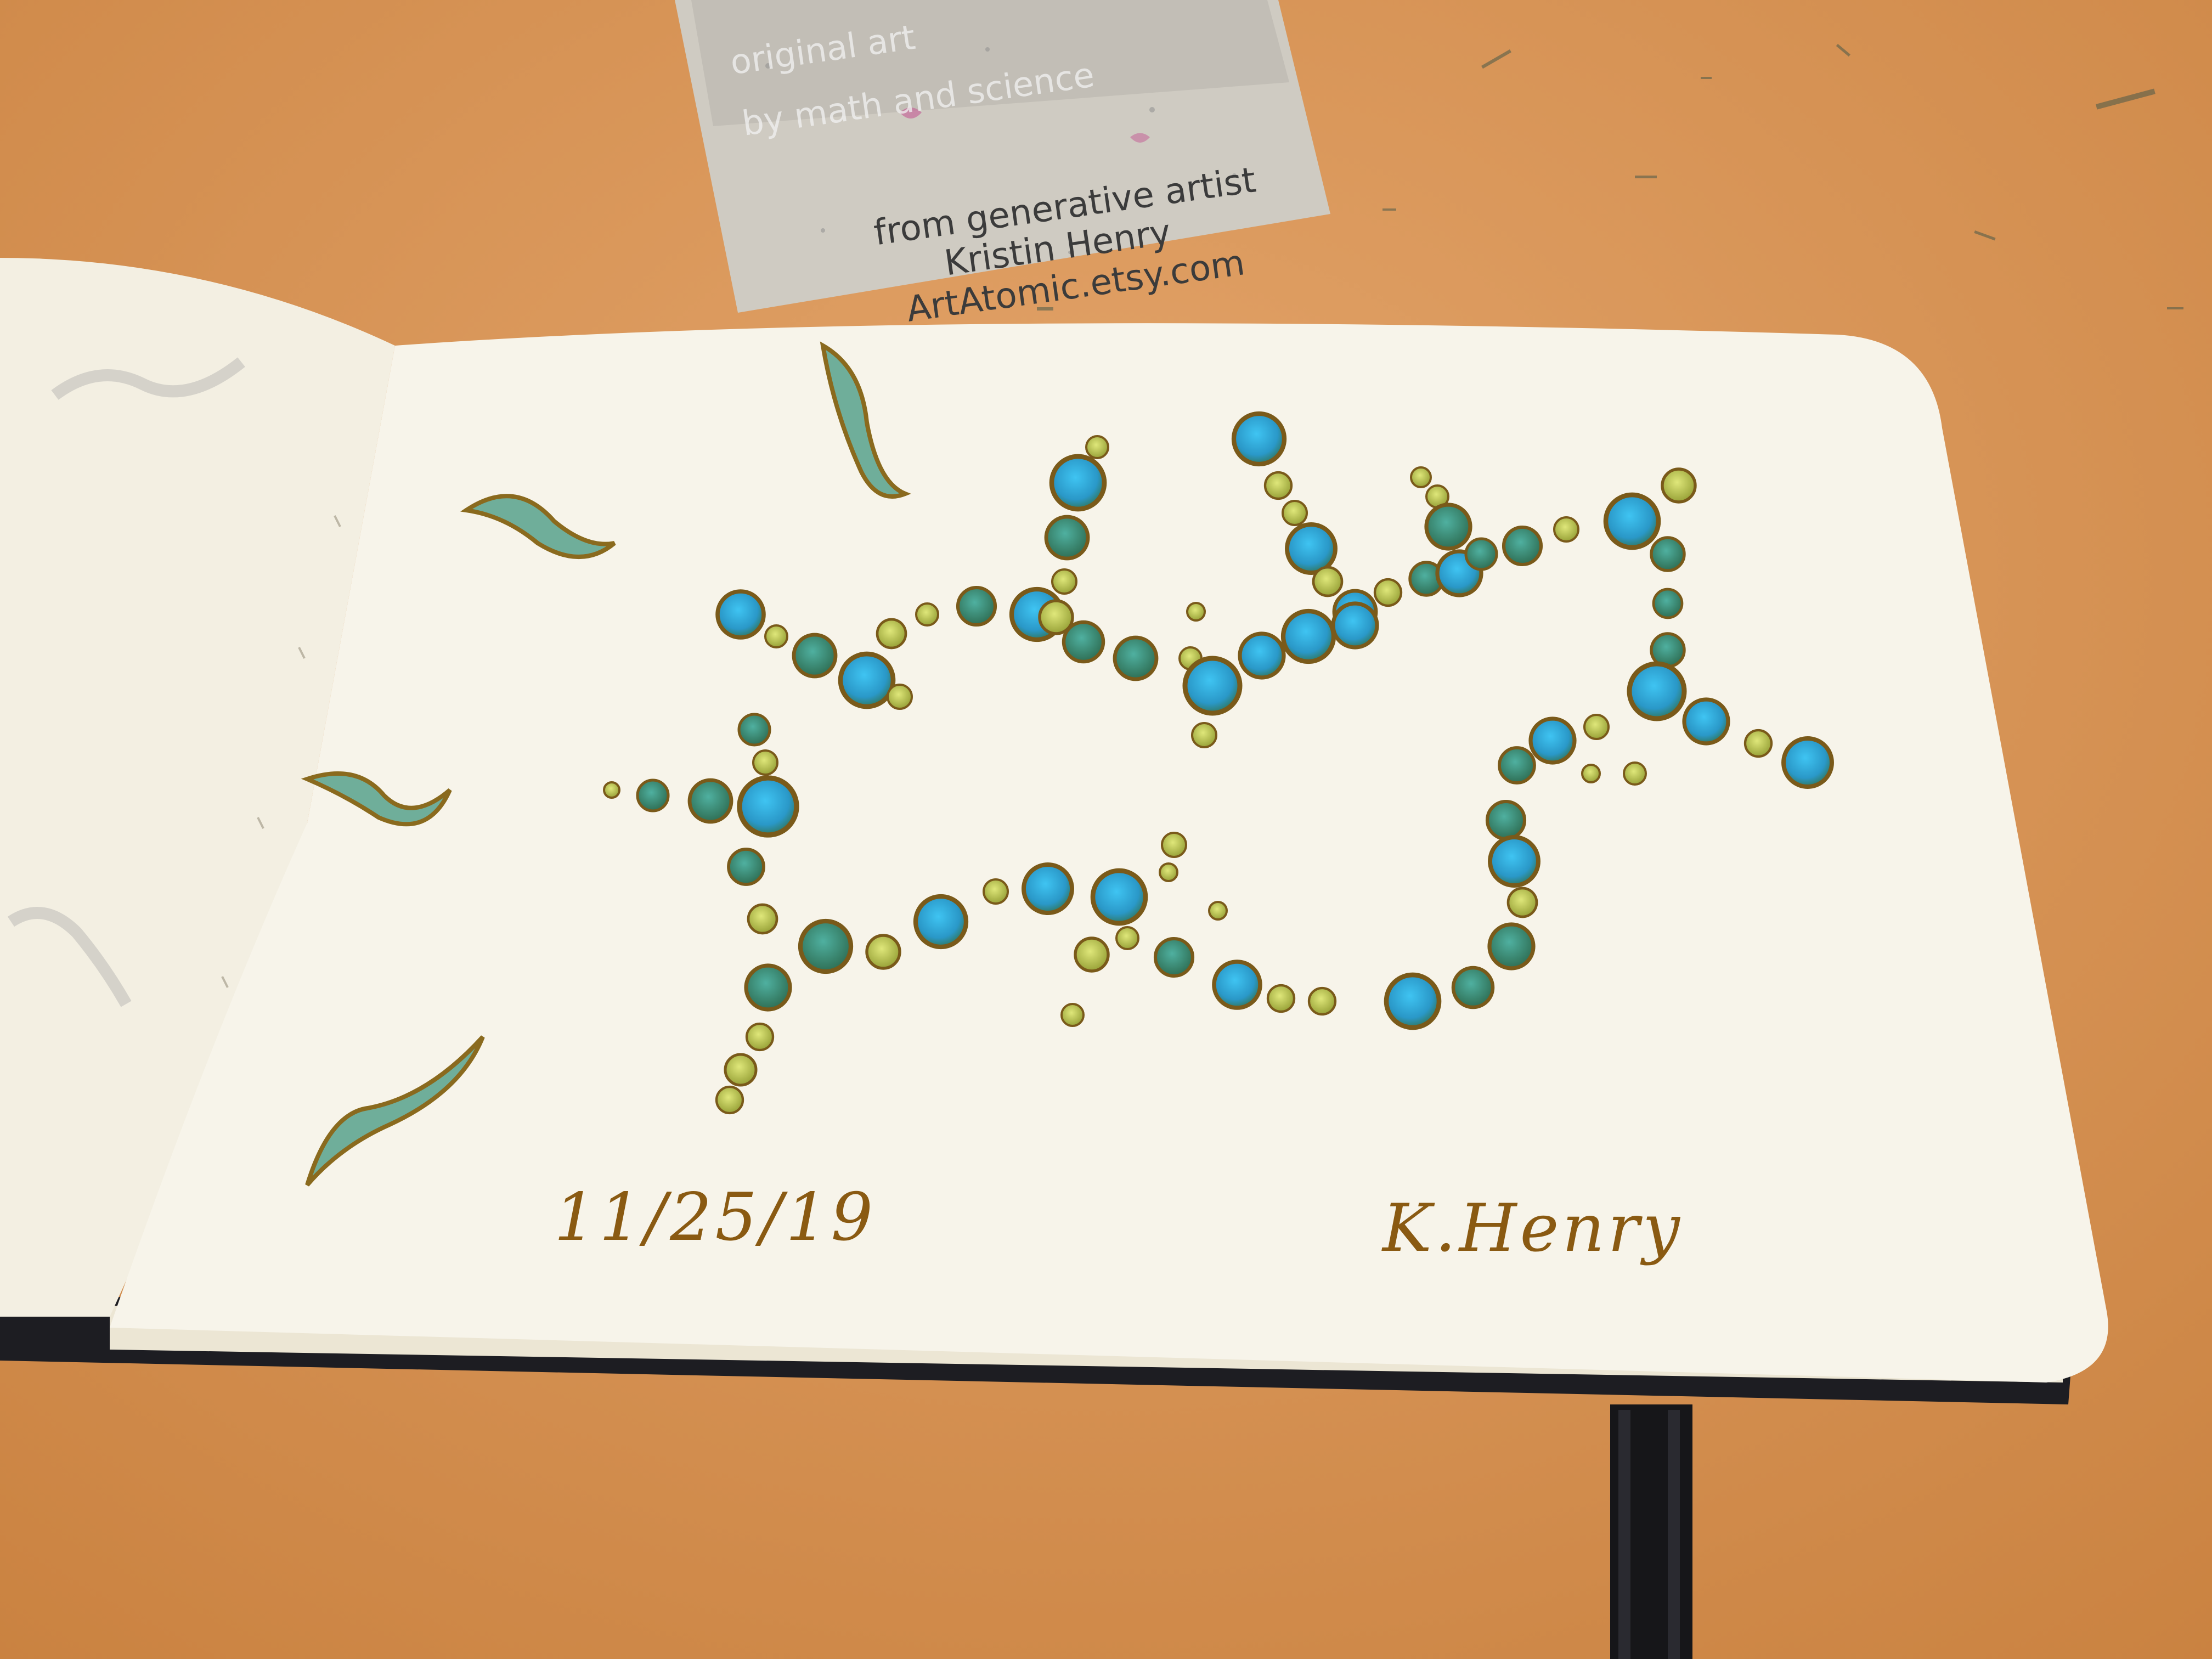 The height and width of the screenshot is (1659, 2212). What do you see at coordinates (715, 1218) in the screenshot?
I see `artwork-date: 11/25/19` at bounding box center [715, 1218].